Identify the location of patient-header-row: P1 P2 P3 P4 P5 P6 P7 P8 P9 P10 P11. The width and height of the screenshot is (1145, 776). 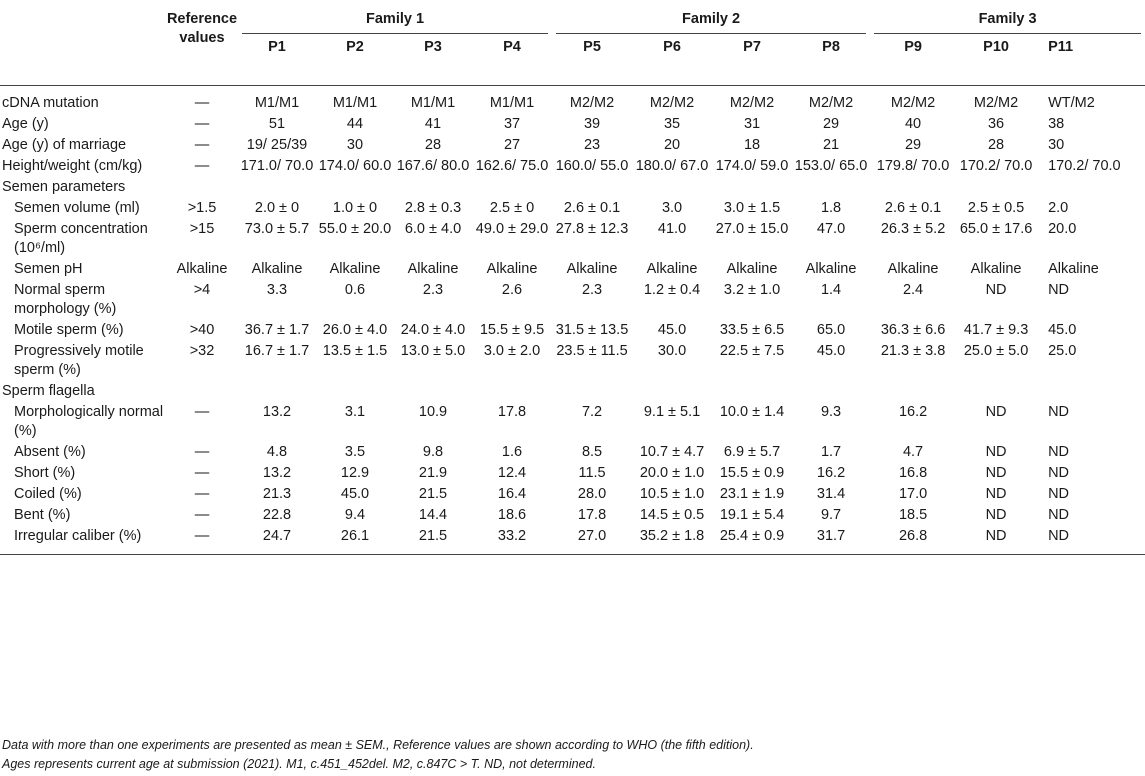
(572, 60).